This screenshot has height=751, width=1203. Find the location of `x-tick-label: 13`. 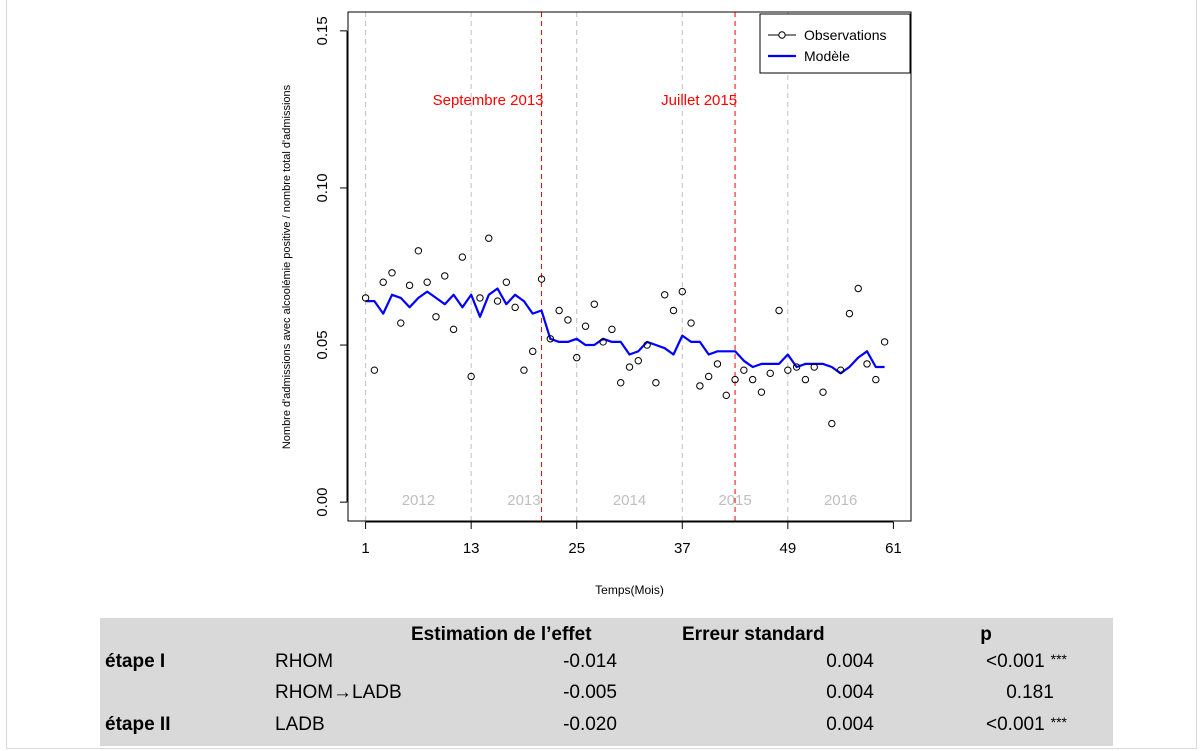

x-tick-label: 13 is located at coordinates (471, 548).